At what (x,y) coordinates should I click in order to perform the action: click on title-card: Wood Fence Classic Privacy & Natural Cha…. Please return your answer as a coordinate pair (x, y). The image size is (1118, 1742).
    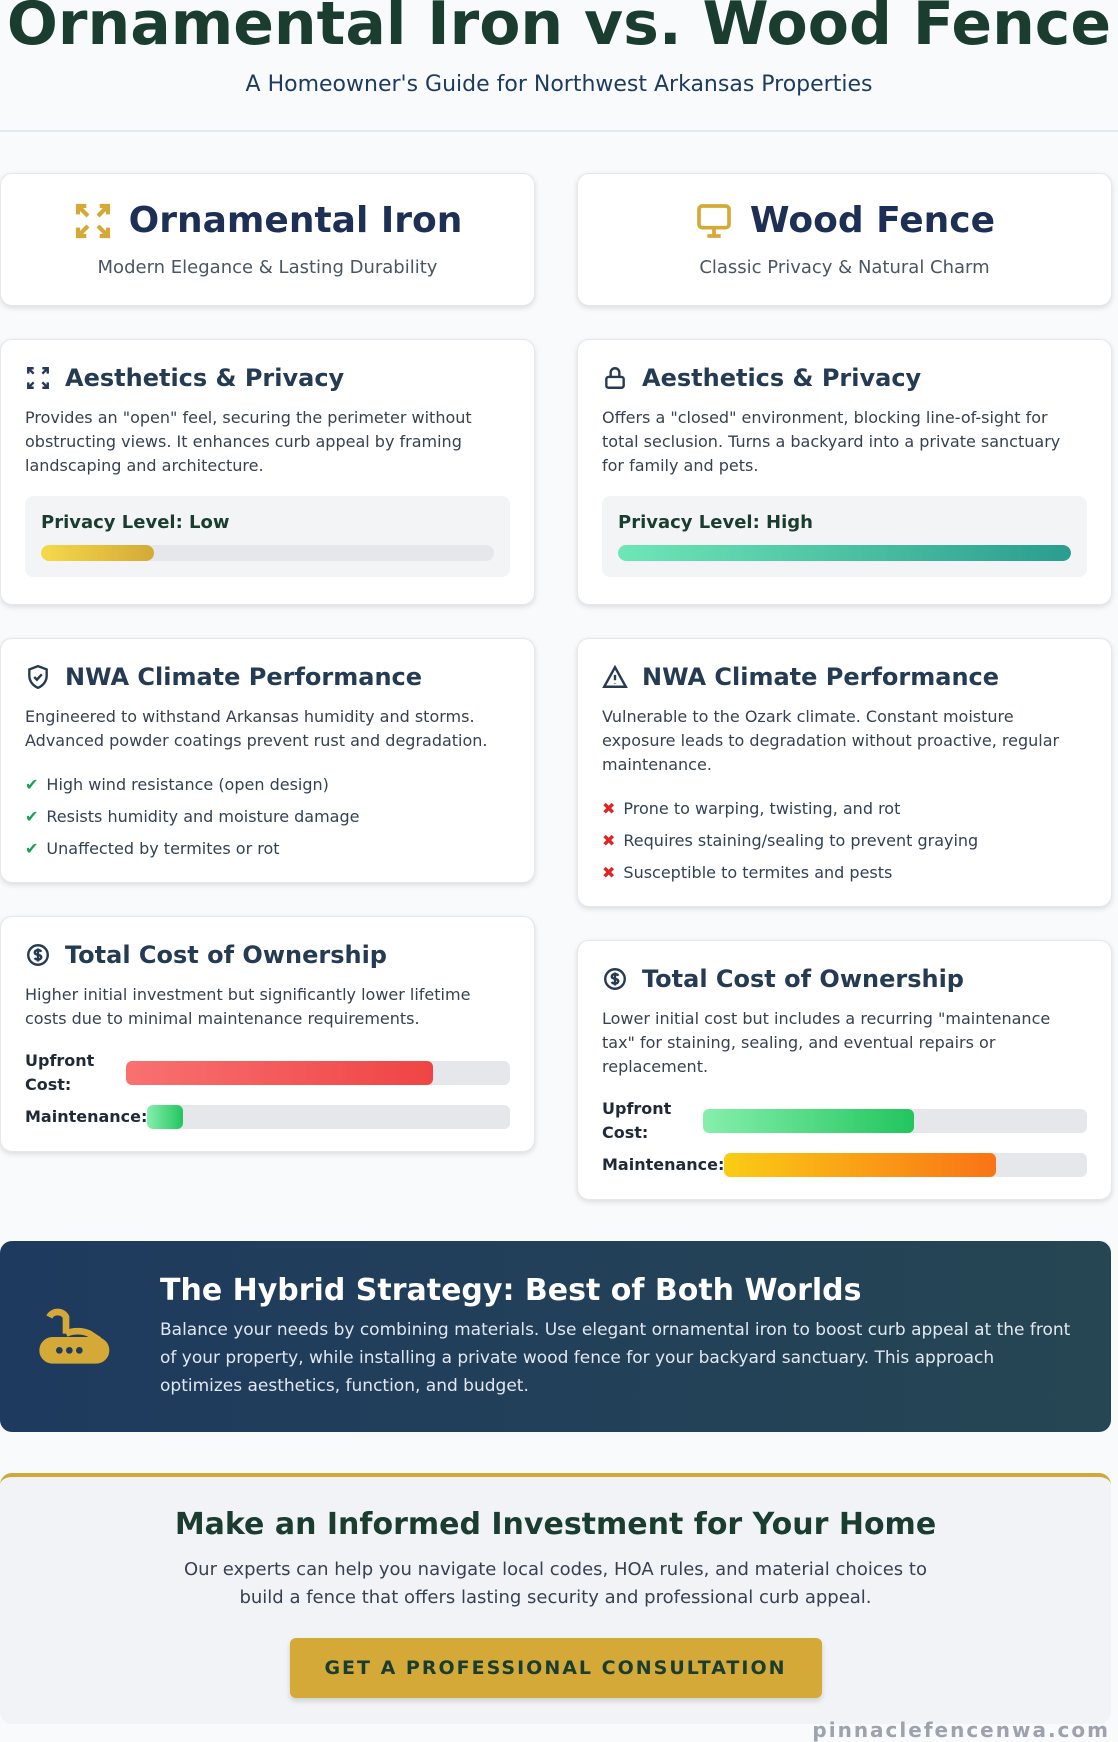
    Looking at the image, I should click on (844, 239).